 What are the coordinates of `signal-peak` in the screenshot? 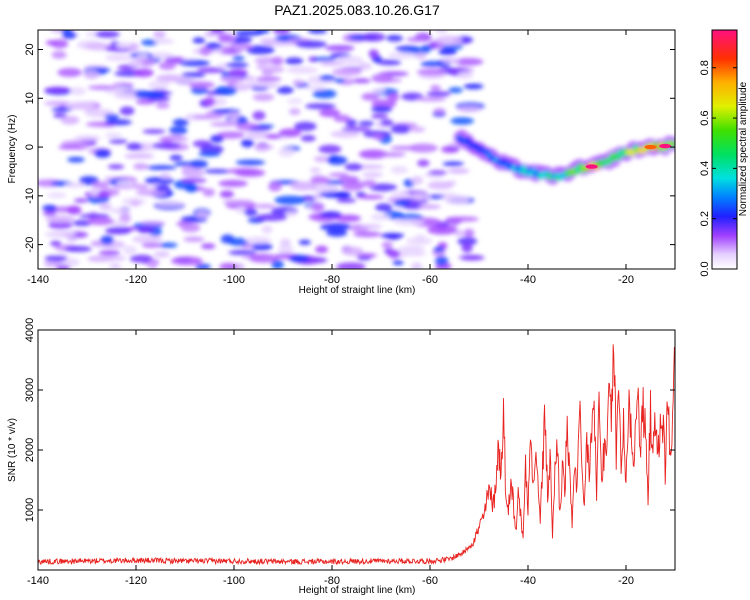 It's located at (650, 147).